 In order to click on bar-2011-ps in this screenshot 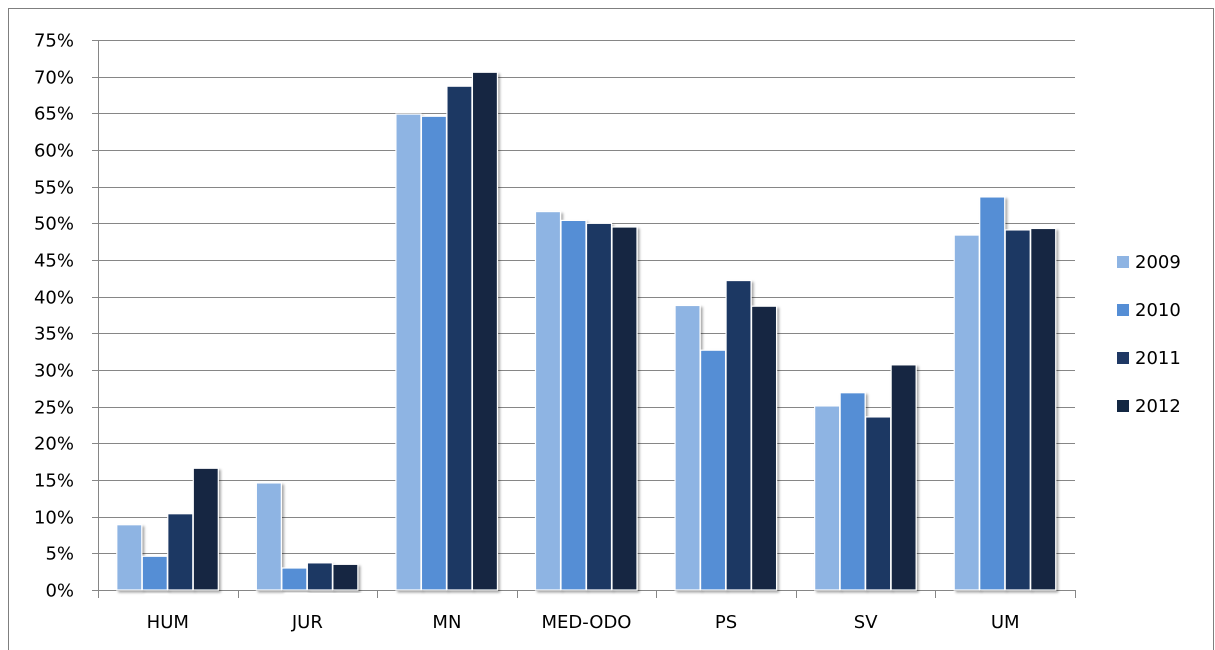, I will do `click(738, 435)`.